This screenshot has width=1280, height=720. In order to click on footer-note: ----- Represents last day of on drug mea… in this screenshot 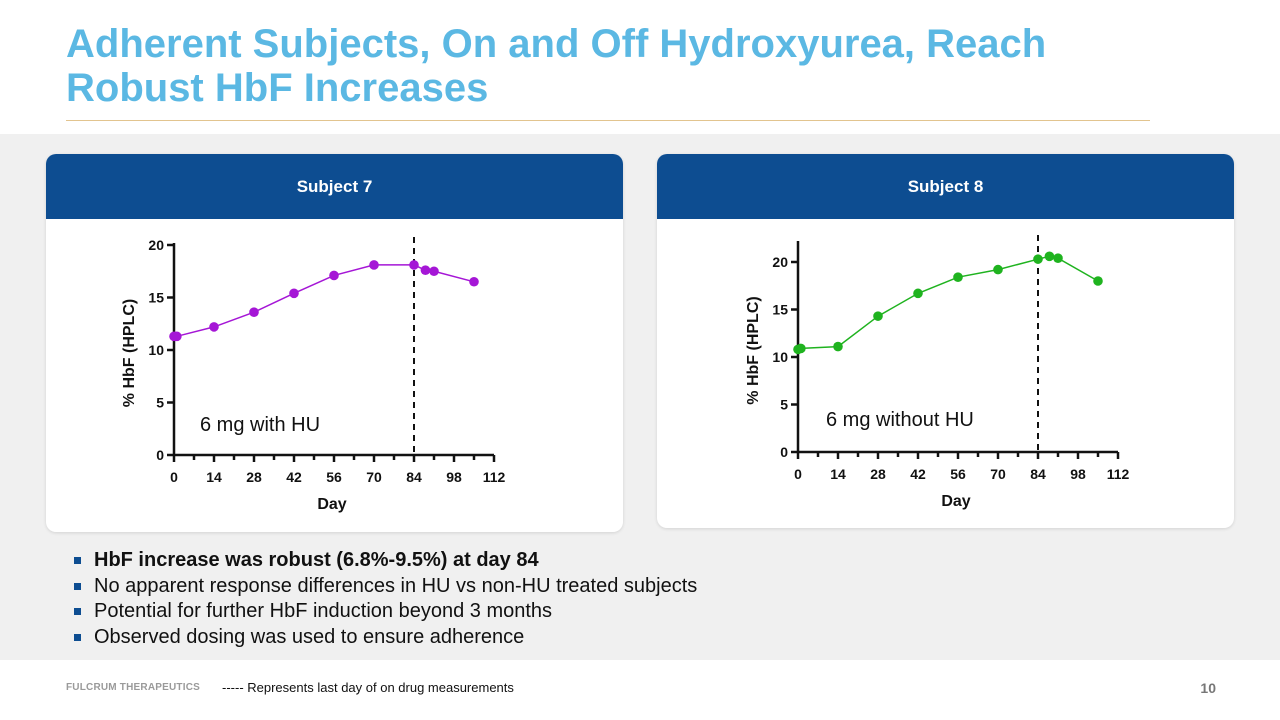, I will do `click(368, 687)`.